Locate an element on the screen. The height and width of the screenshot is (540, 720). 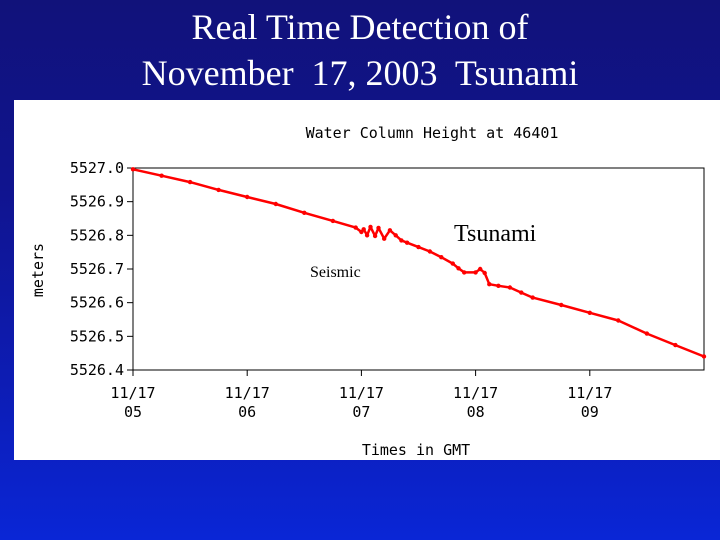
y-tick-label: 5527.0 is located at coordinates (97, 168).